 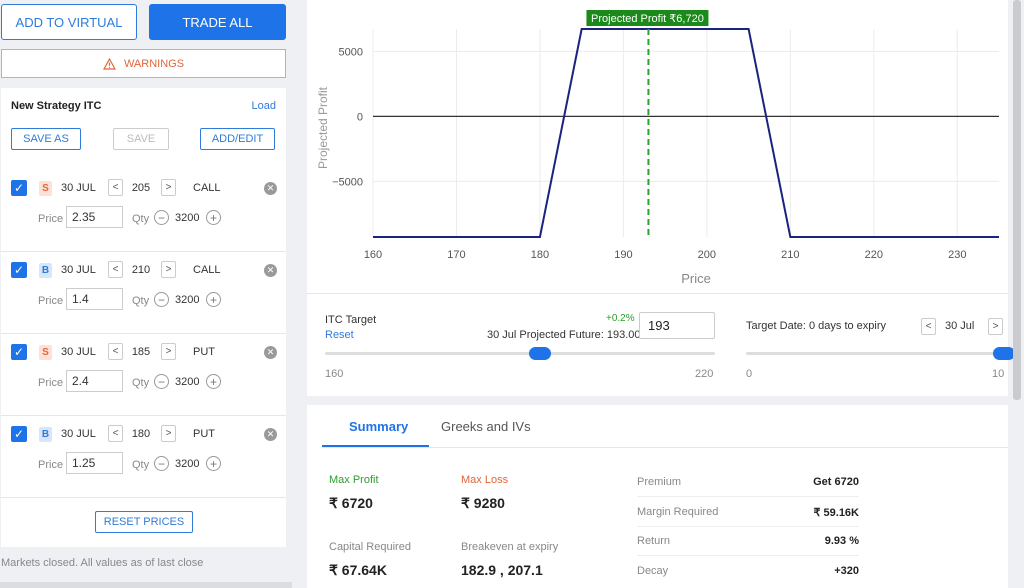 I want to click on leg-price-input: 2.4, so click(x=94, y=381).